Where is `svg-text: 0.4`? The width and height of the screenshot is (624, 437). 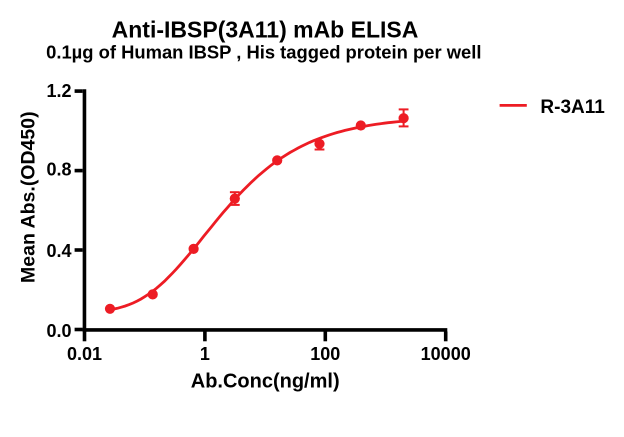
svg-text: 0.4 is located at coordinates (58, 251).